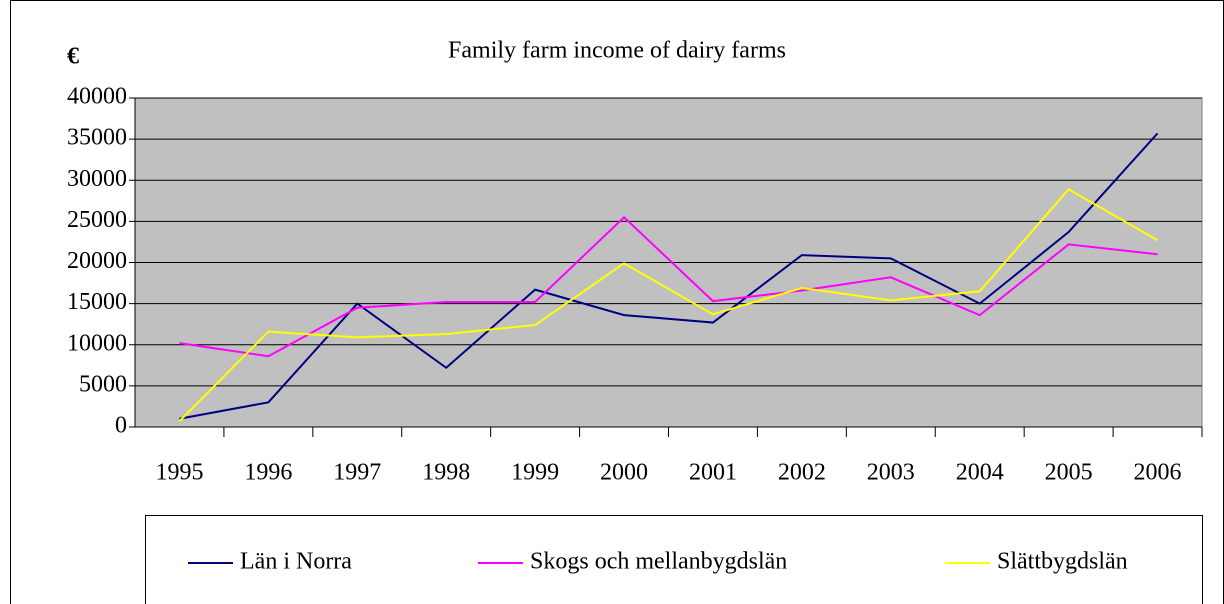 The image size is (1224, 604). What do you see at coordinates (97, 179) in the screenshot?
I see `y-tick-label: 30000` at bounding box center [97, 179].